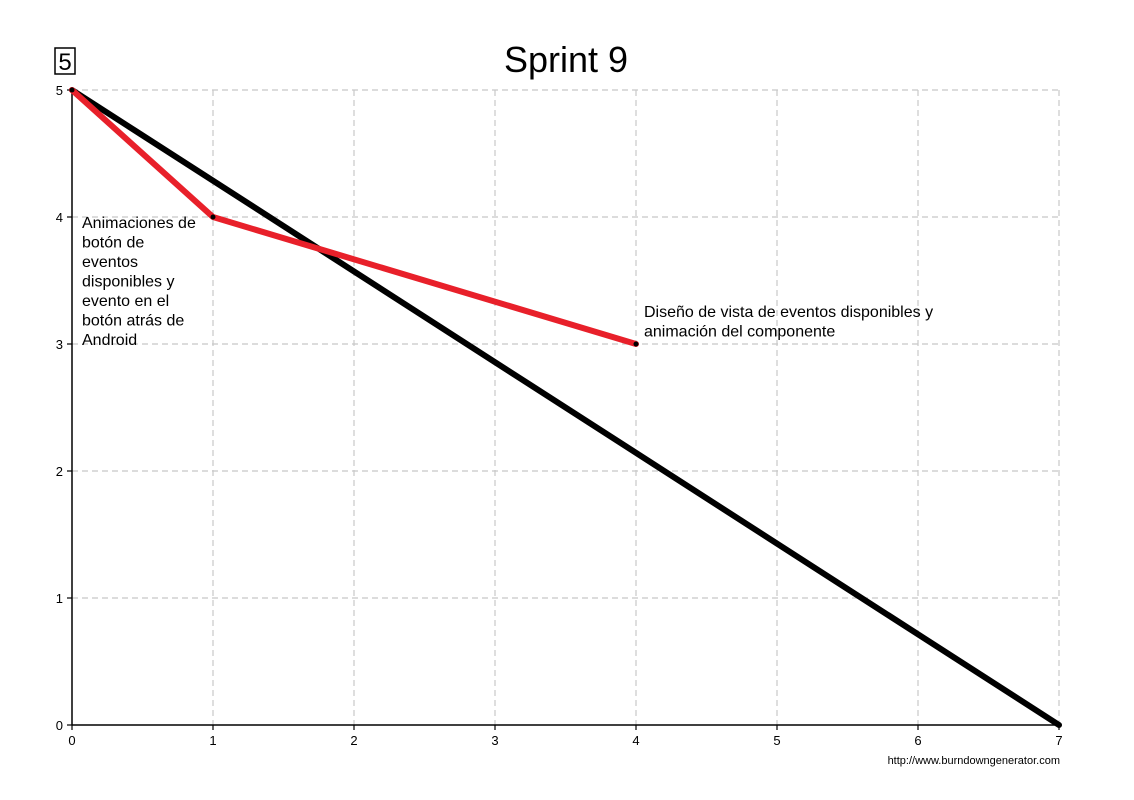 This screenshot has width=1134, height=800. Describe the element at coordinates (59, 471) in the screenshot. I see `y-tick-label-2: 2` at that location.